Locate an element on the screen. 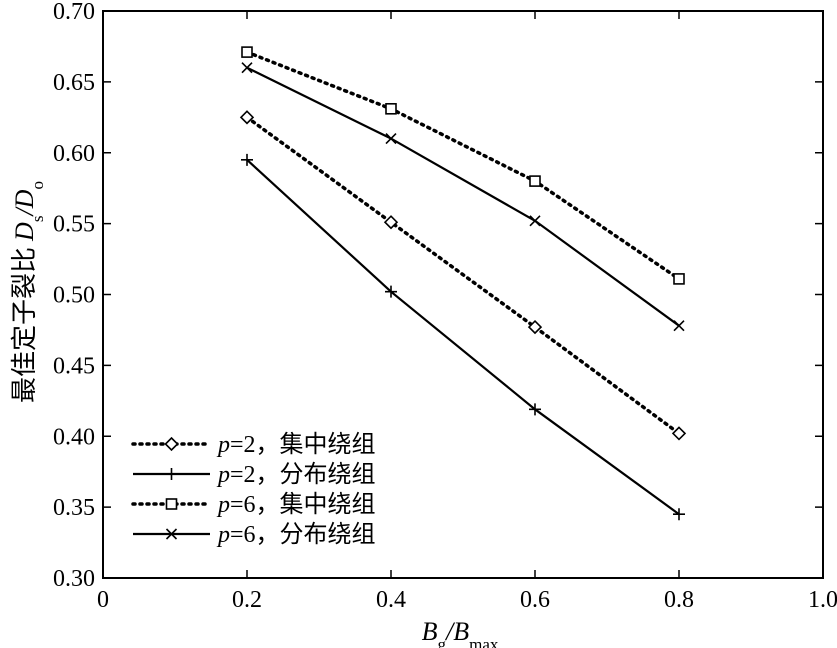 Image resolution: width=837 pixels, height=648 pixels. legend-item-3: p=6，集中绕组 is located at coordinates (253, 504).